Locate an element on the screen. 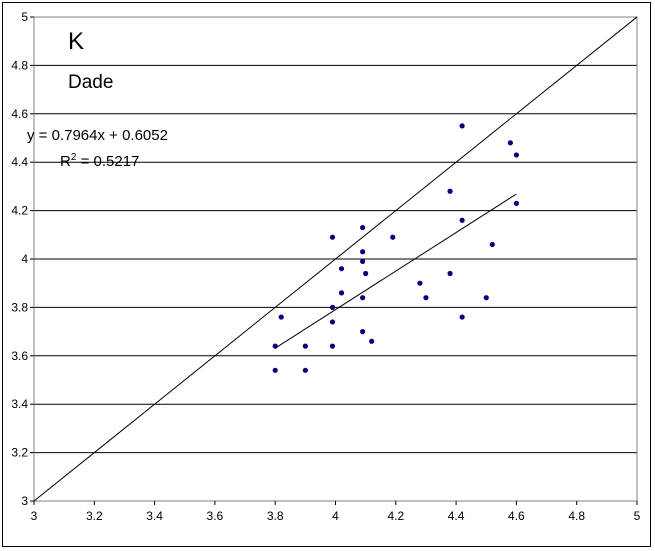  r-squared-superscript: 2 is located at coordinates (74, 157).